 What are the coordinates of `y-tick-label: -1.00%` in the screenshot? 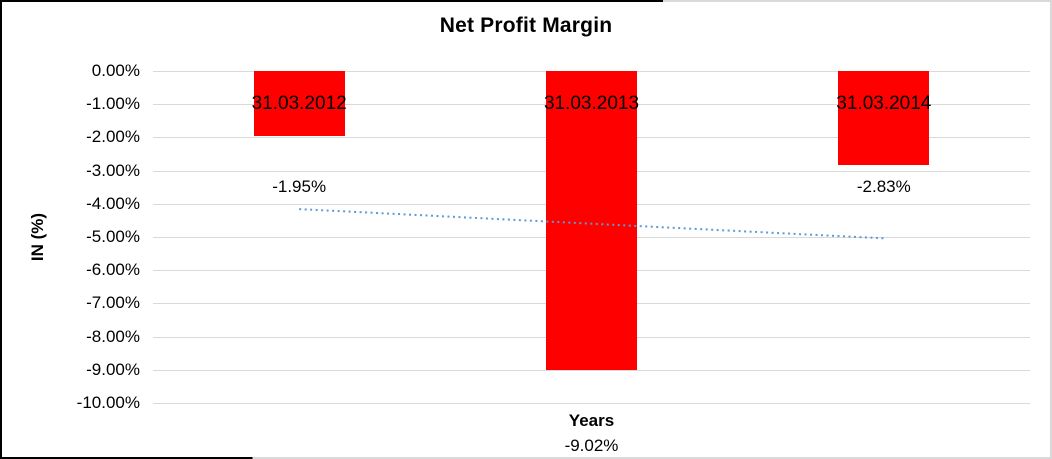 It's located at (113, 104).